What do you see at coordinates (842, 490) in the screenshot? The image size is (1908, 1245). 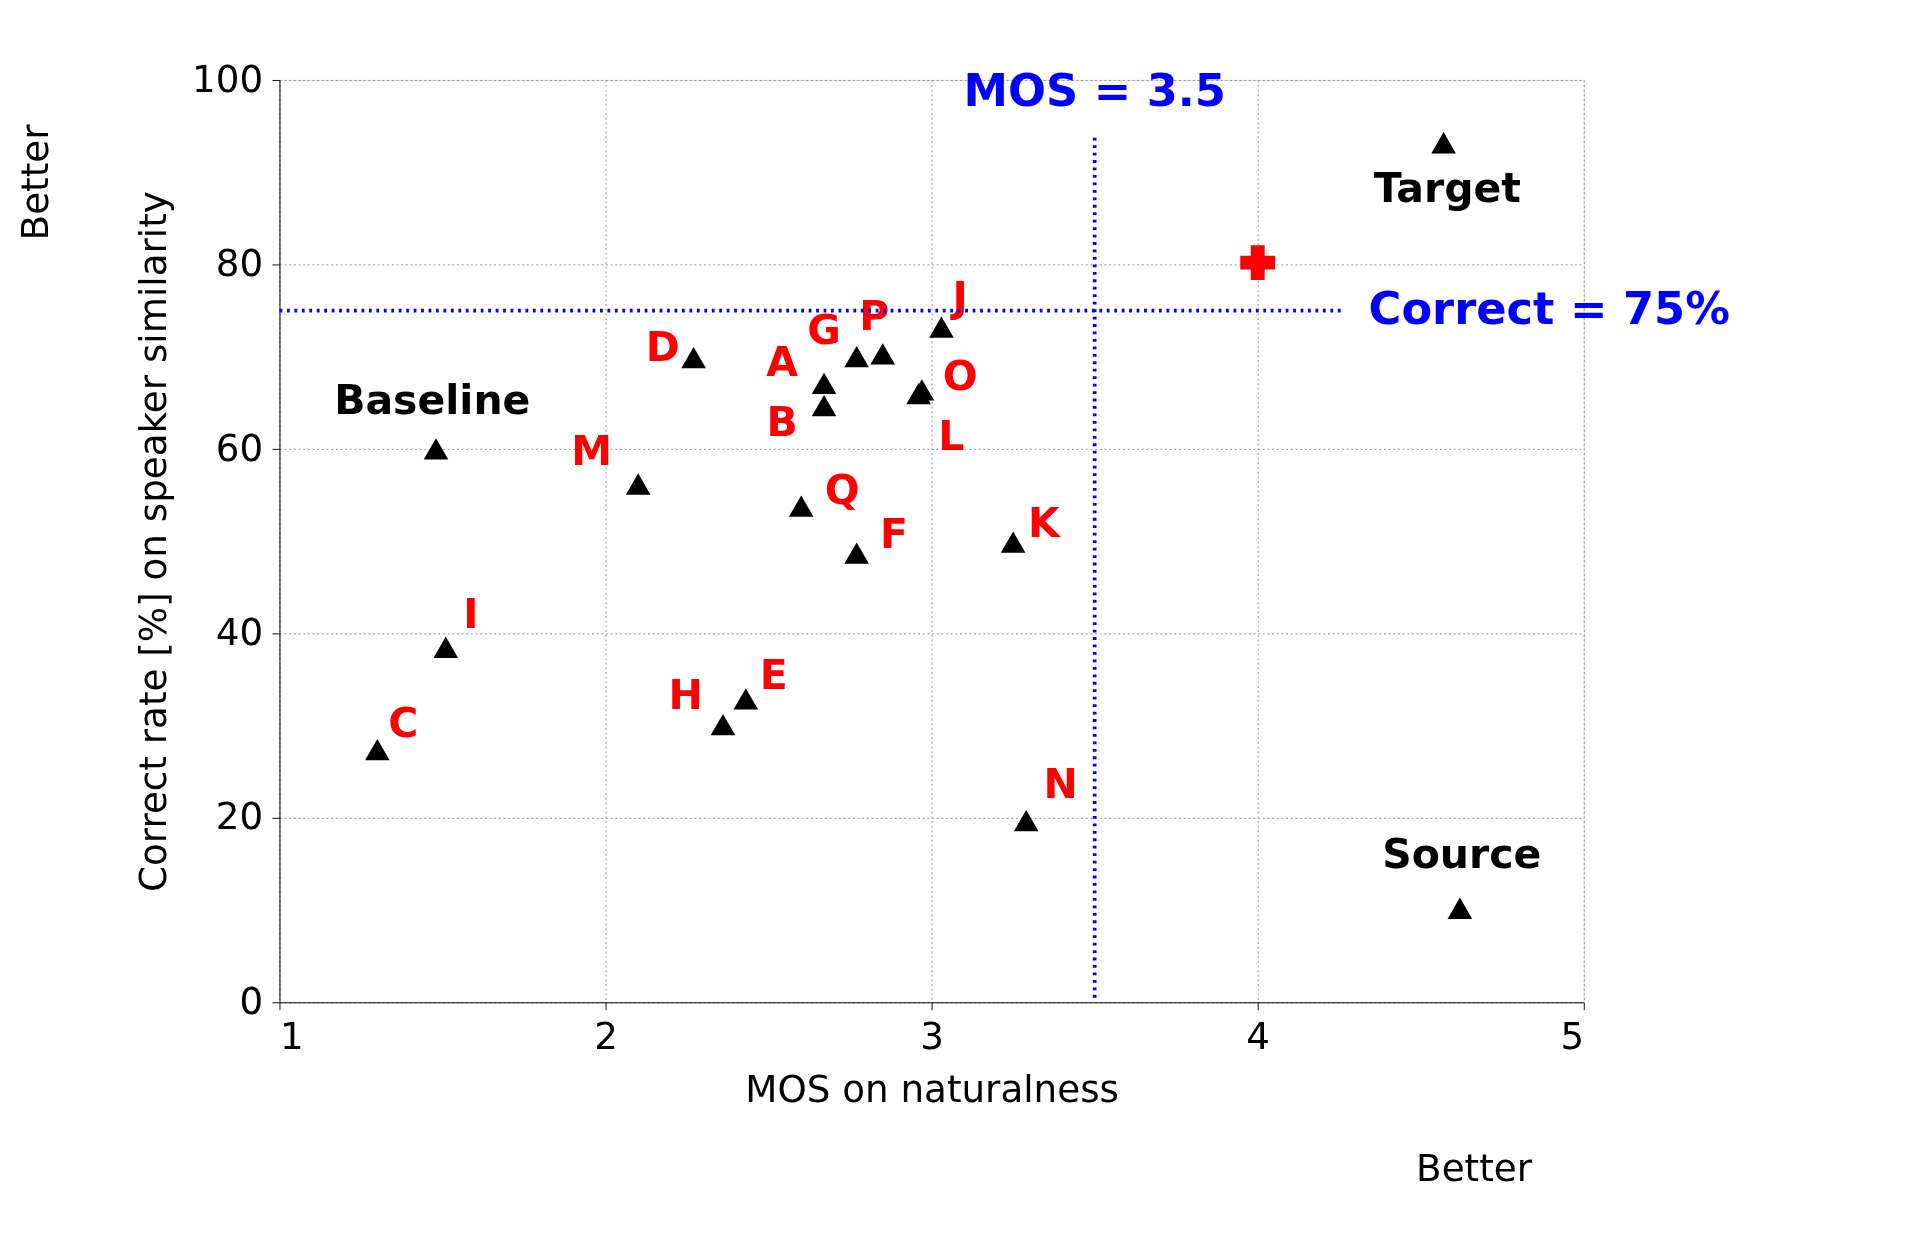 I see `series-label: Q` at bounding box center [842, 490].